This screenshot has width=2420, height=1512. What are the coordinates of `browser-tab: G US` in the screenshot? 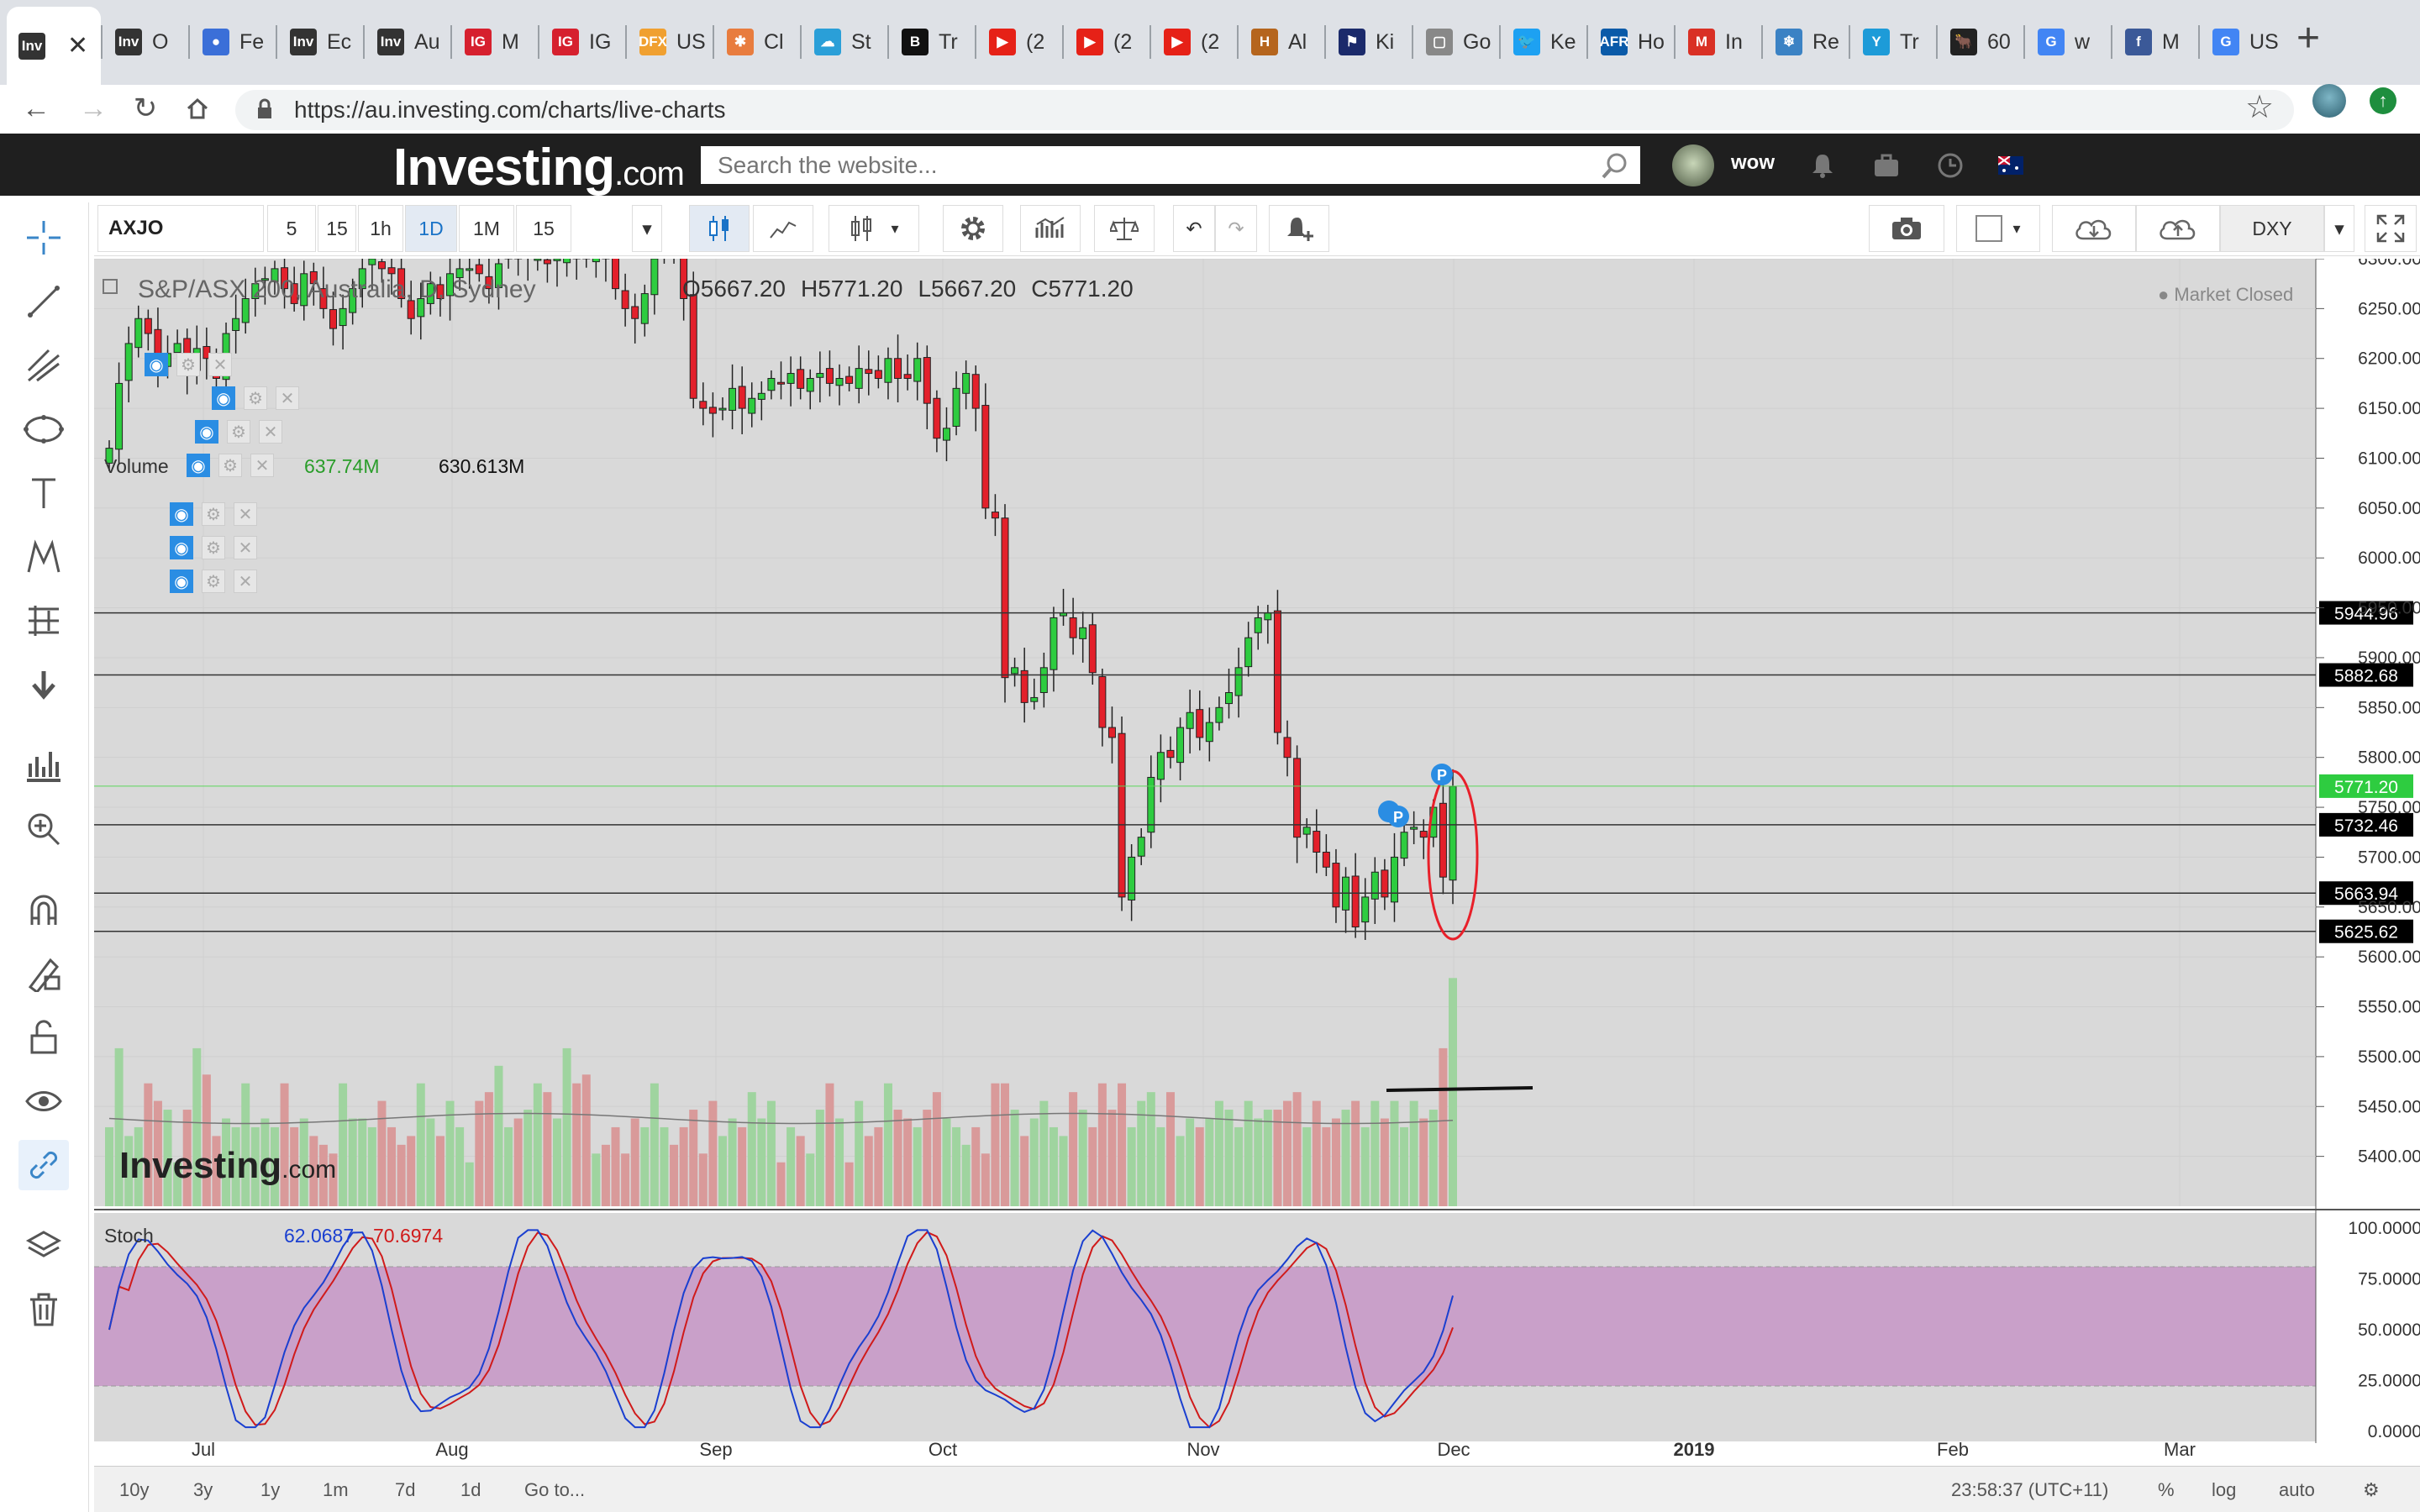 It's located at (2247, 42).